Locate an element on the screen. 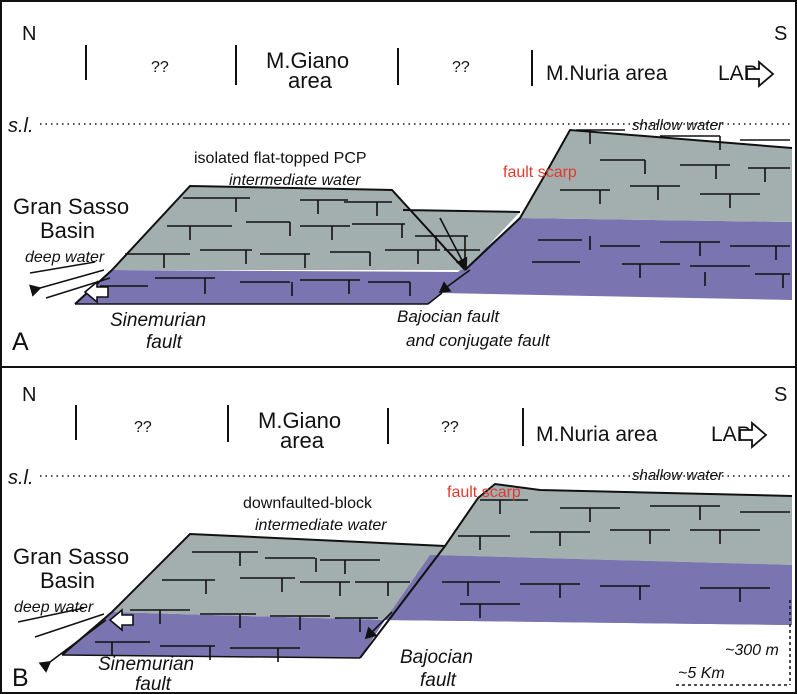  panel-a-fault-scarp: fault scarp is located at coordinates (540, 172).